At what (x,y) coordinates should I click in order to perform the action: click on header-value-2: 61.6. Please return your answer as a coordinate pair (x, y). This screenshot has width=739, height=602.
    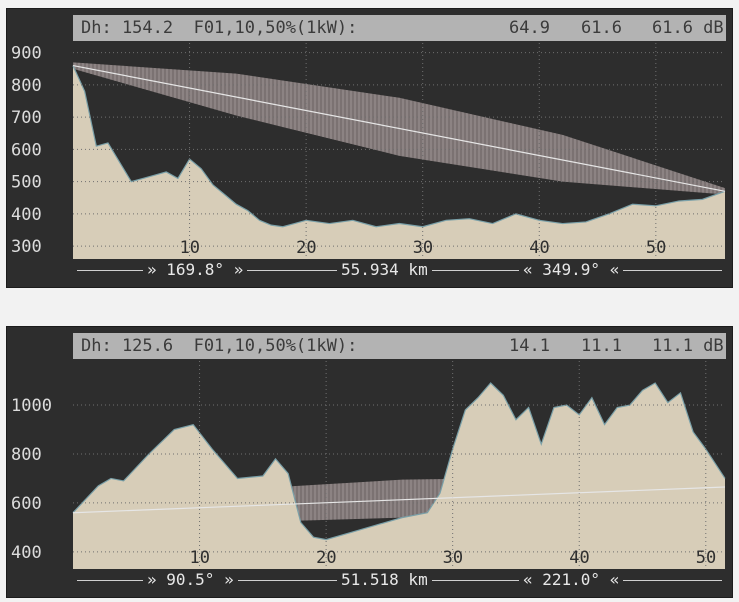
    Looking at the image, I should click on (601, 28).